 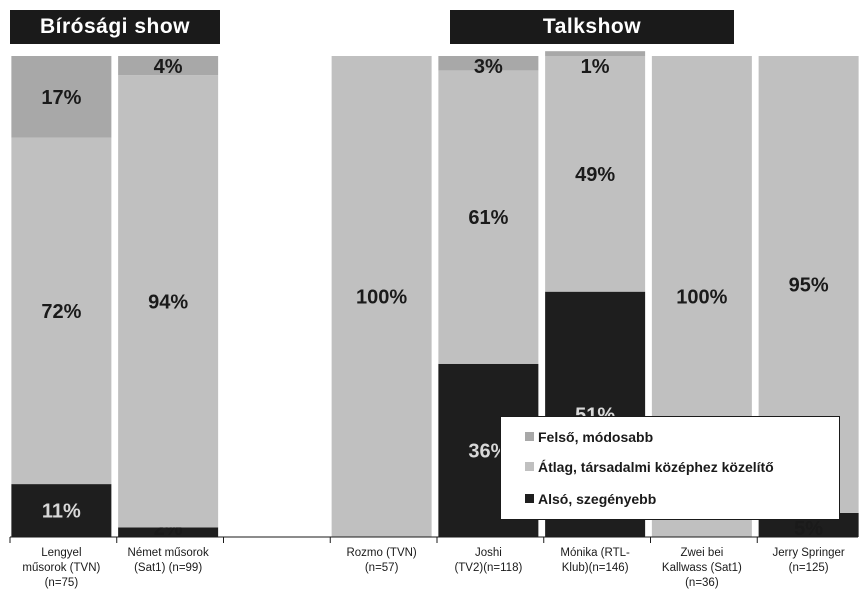 I want to click on data-label: 4%, so click(x=168, y=67).